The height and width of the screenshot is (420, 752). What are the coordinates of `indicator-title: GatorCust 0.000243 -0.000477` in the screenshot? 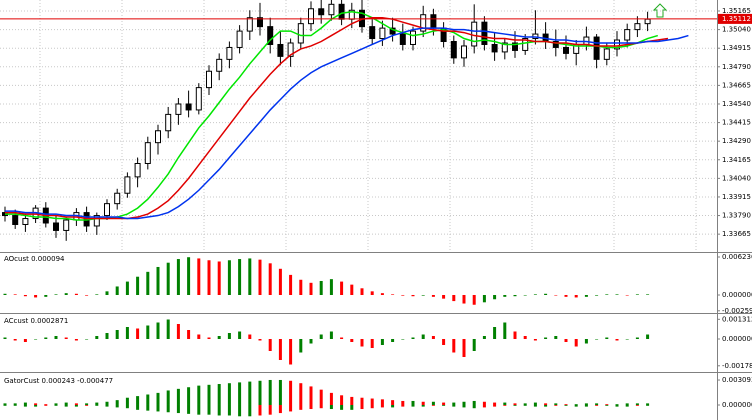 It's located at (58, 381).